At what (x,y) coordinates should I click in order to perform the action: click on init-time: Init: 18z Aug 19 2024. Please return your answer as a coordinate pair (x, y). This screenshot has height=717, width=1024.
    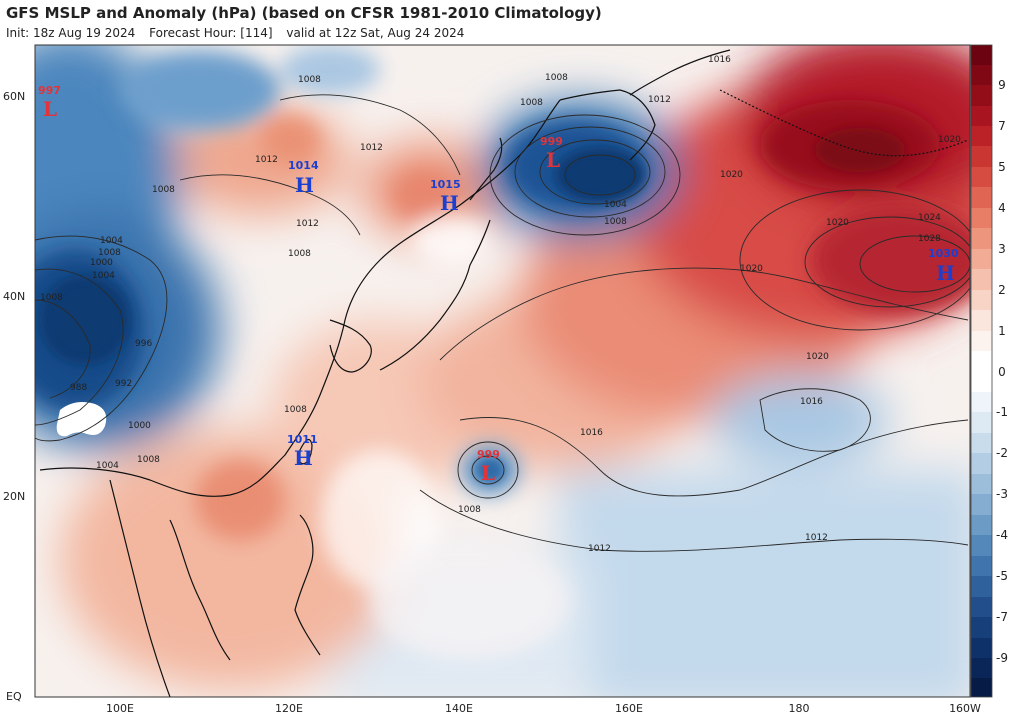
    Looking at the image, I should click on (71, 33).